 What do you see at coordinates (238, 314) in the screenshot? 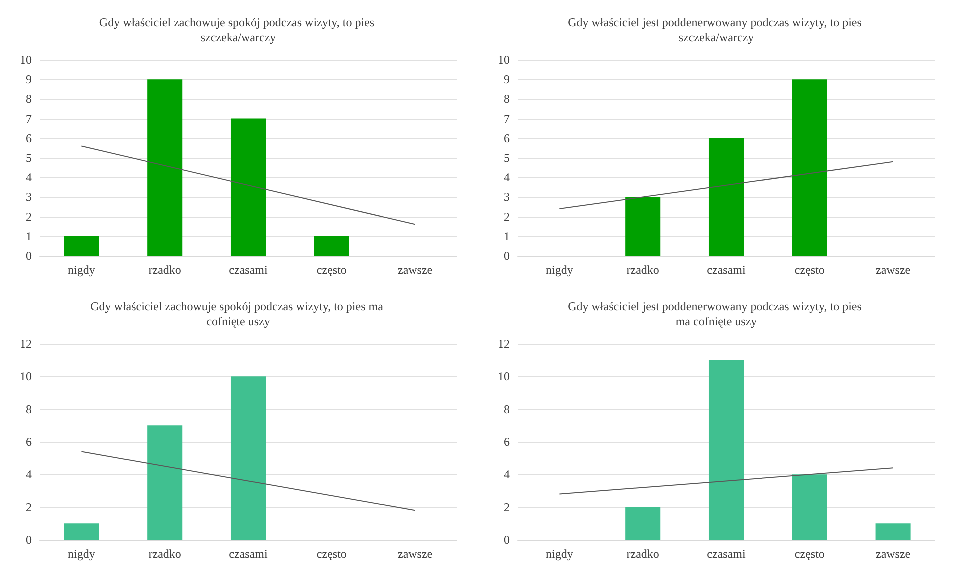
I see `chart-title: Gdy właściciel zachowuje spokój podczas wizyty, to pies ma cofnięte uszy` at bounding box center [238, 314].